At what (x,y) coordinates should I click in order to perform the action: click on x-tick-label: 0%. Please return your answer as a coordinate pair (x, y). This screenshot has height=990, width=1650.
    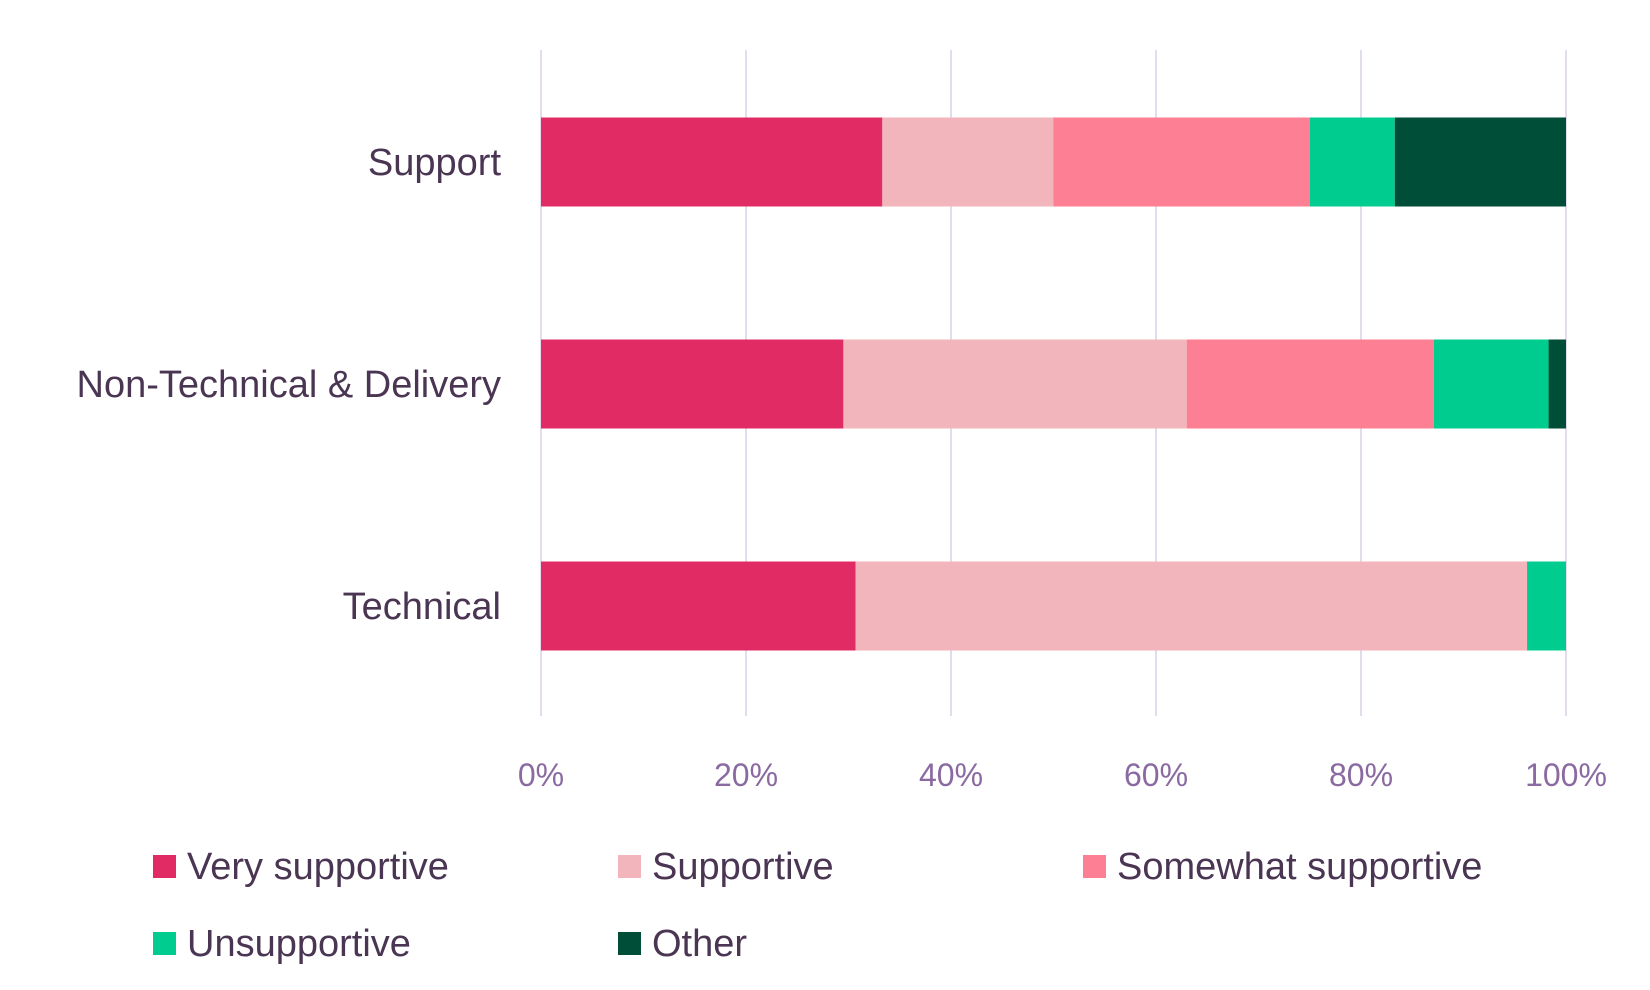
    Looking at the image, I should click on (541, 775).